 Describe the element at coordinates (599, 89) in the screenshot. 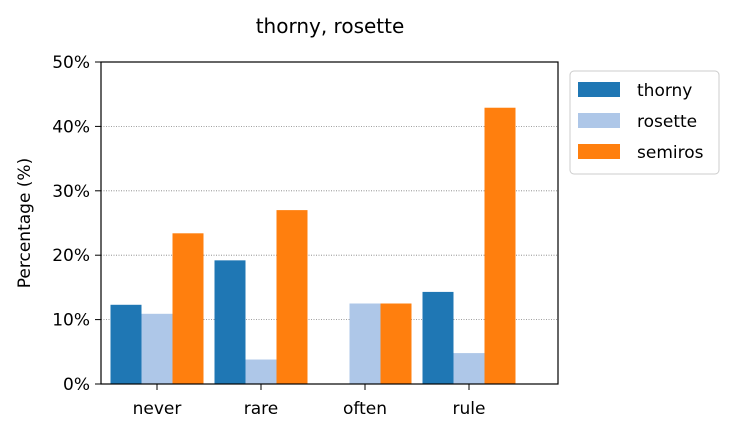

I see `legend-swatch-thorny` at that location.